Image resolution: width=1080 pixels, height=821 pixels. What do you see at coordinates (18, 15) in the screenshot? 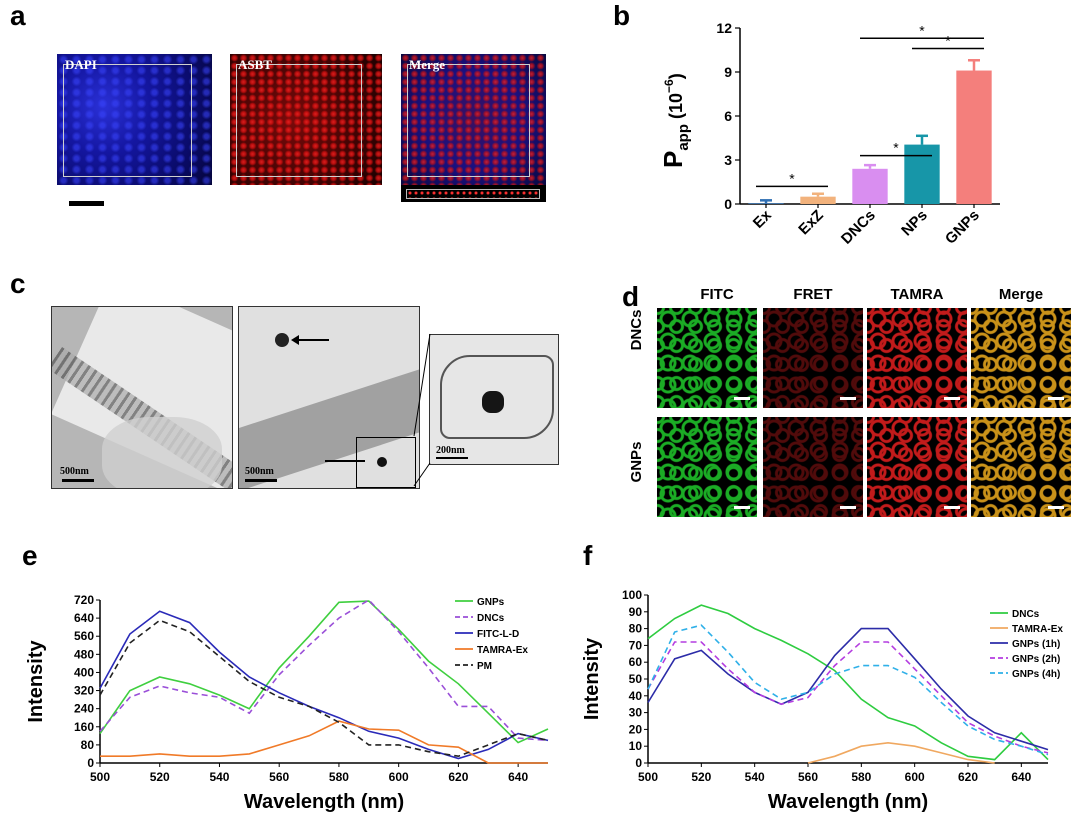
I see `panel-label-a: a` at bounding box center [18, 15].